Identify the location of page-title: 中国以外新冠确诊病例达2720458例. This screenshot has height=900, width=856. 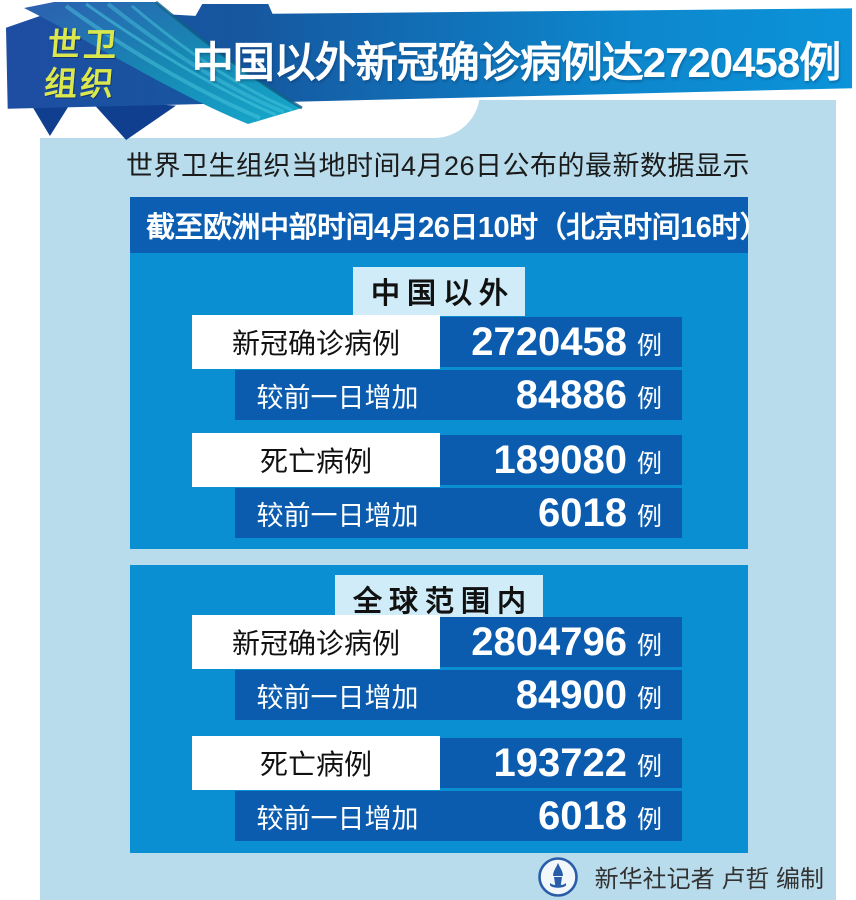
(516, 62).